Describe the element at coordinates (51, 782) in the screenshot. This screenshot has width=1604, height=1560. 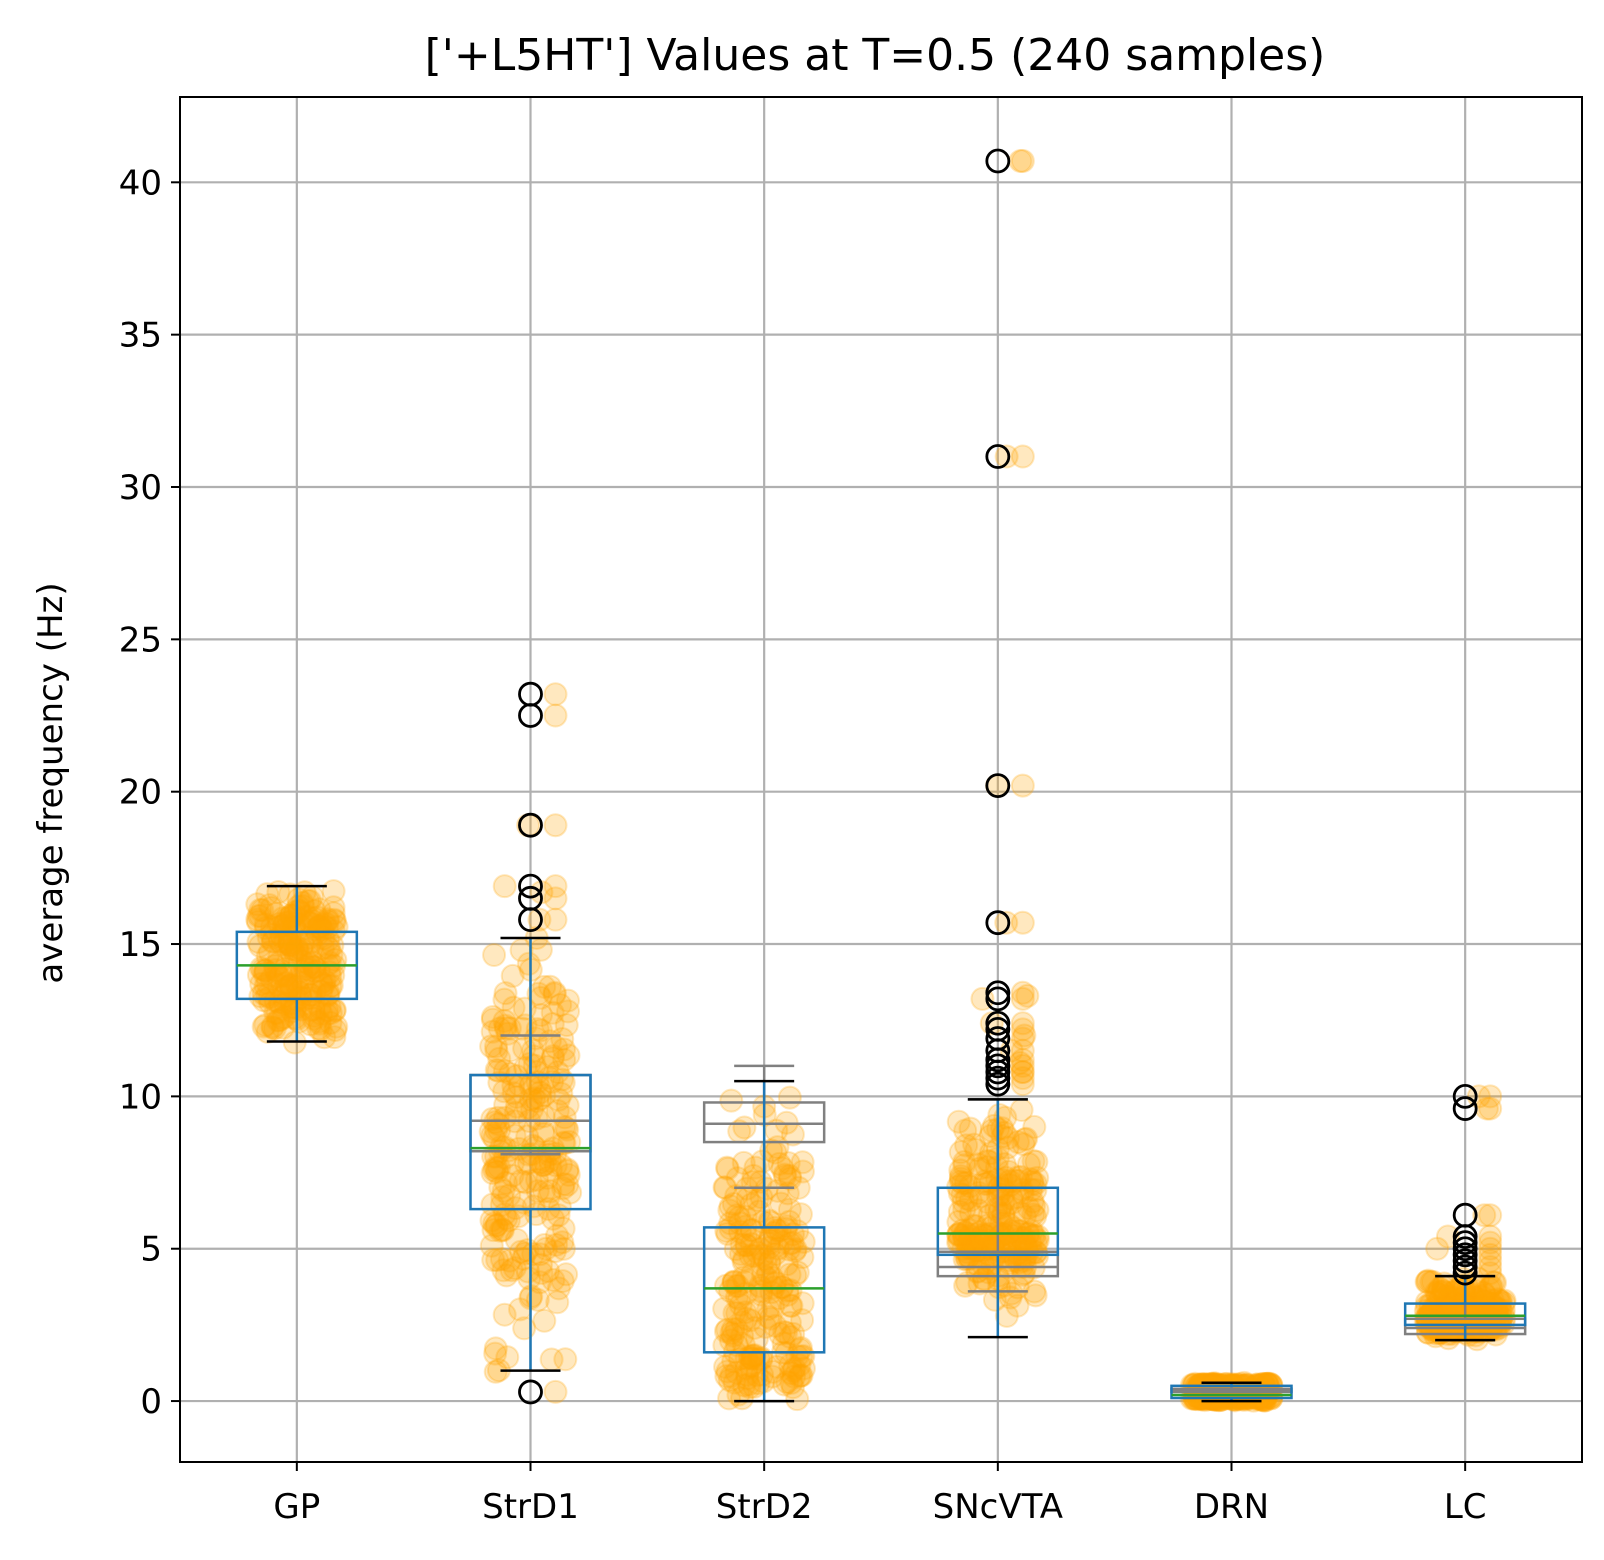
I see `y-axis-label: average frequency (Hz)` at that location.